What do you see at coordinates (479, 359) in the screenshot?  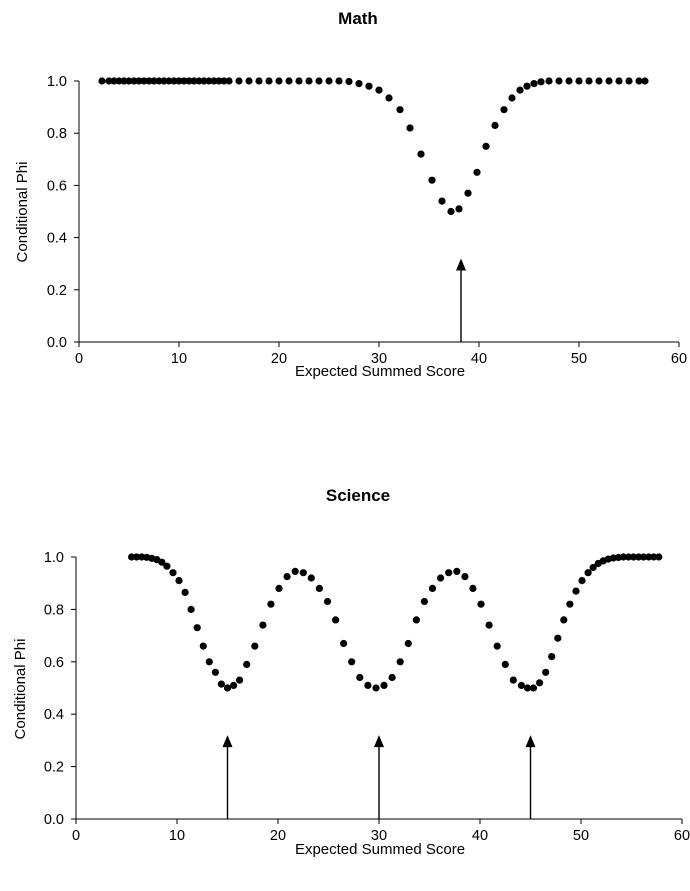 I see `math-x-tick-label: 40` at bounding box center [479, 359].